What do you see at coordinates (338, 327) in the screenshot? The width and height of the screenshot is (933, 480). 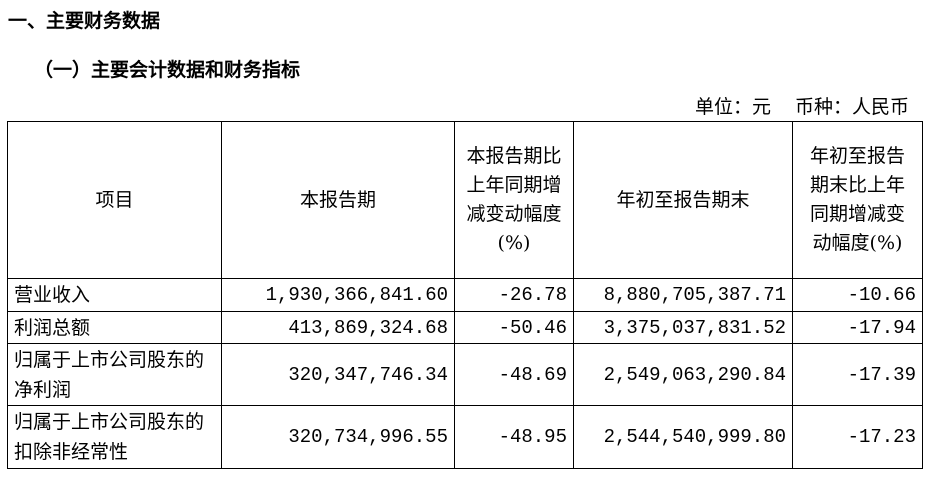 I see `current-value: 413,869,324.68` at bounding box center [338, 327].